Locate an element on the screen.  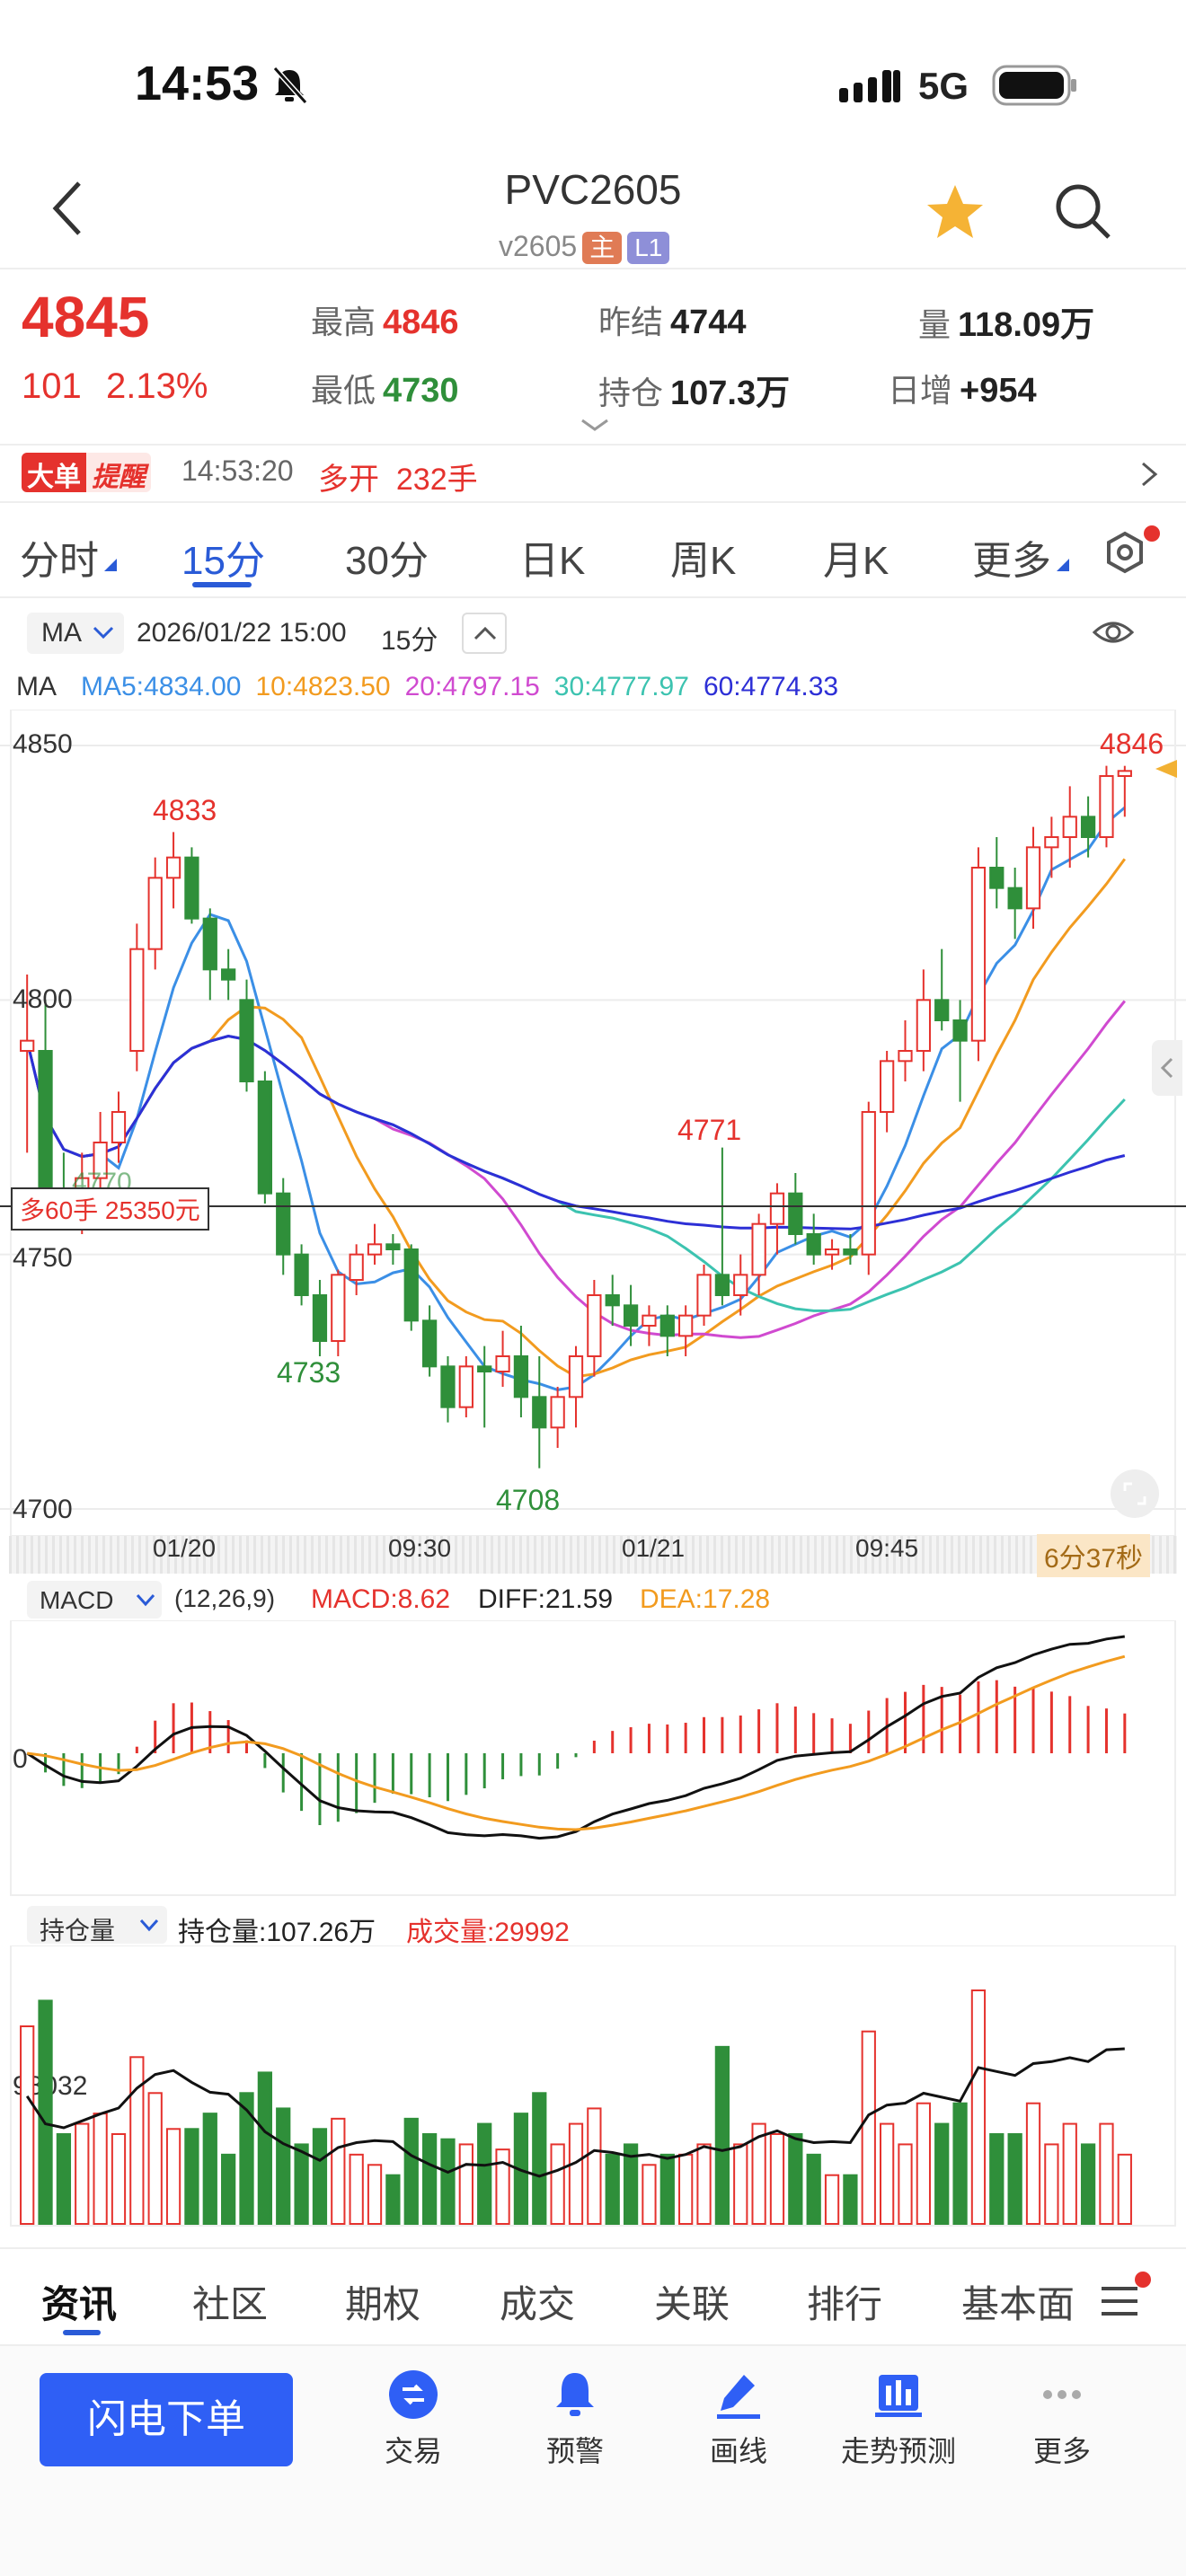
time-scrollbar is located at coordinates (593, 1555).